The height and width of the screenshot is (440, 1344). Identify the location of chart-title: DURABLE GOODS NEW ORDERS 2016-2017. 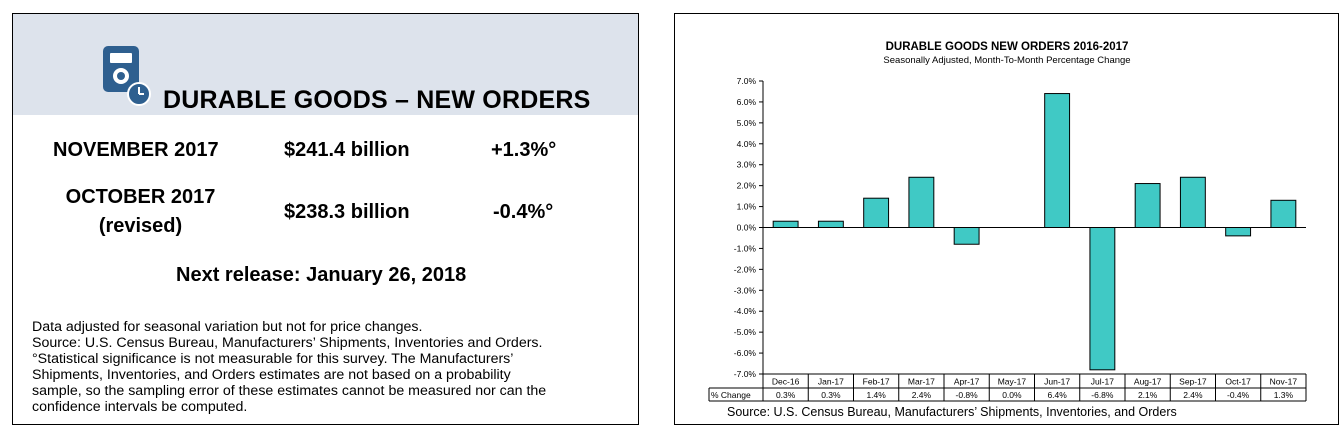
(1007, 47).